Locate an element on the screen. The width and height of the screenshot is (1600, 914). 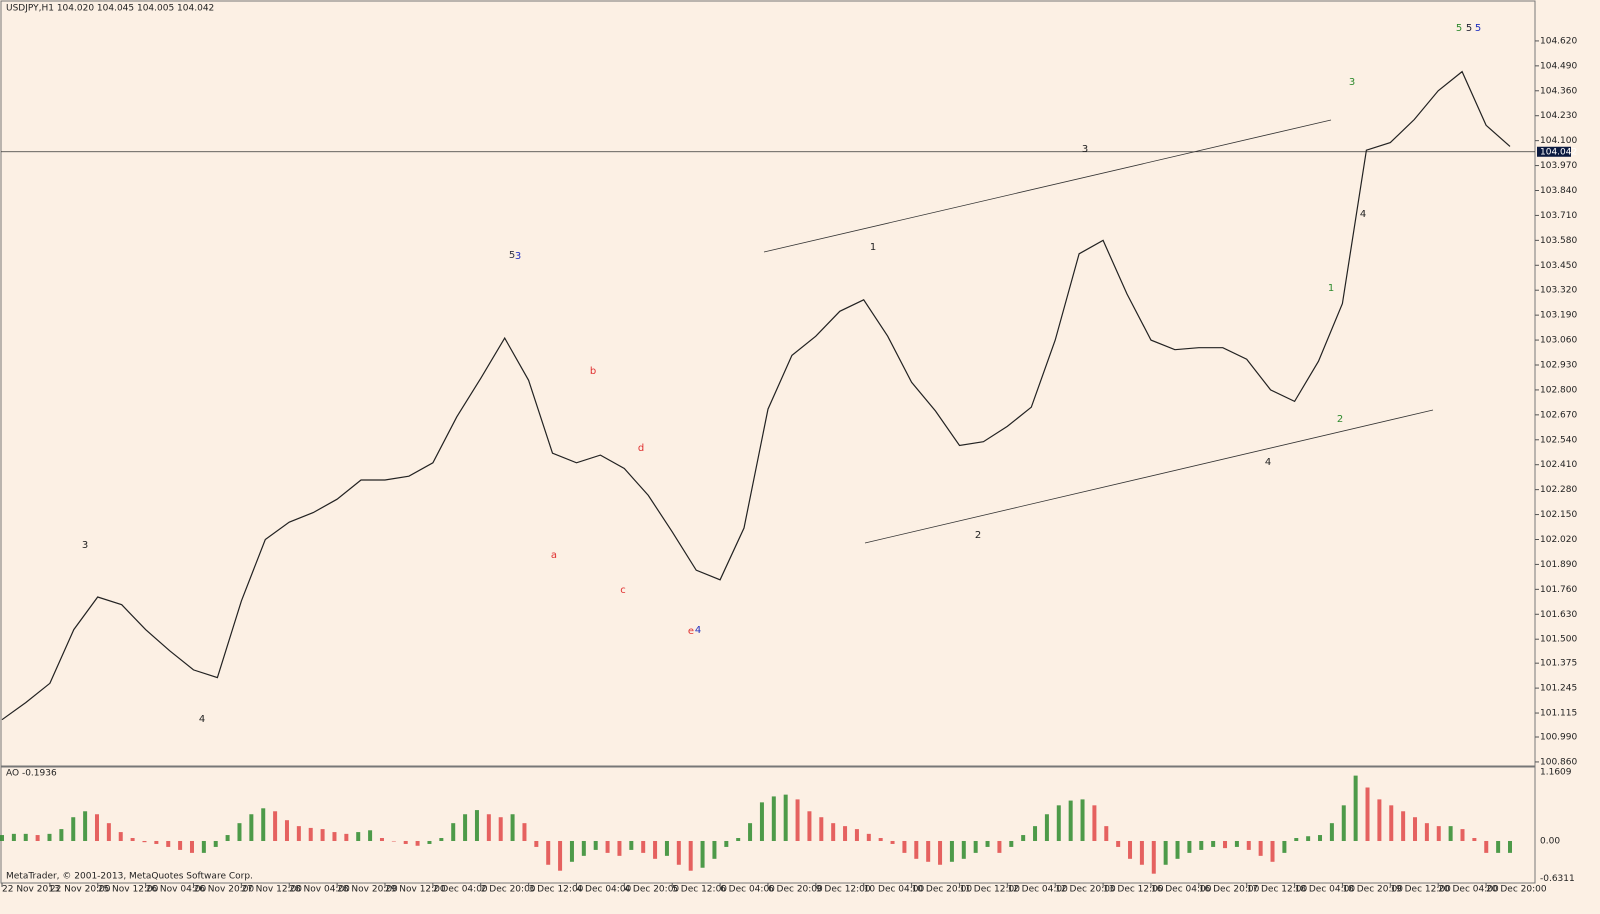
current-price-label: 104.042 is located at coordinates (1558, 152).